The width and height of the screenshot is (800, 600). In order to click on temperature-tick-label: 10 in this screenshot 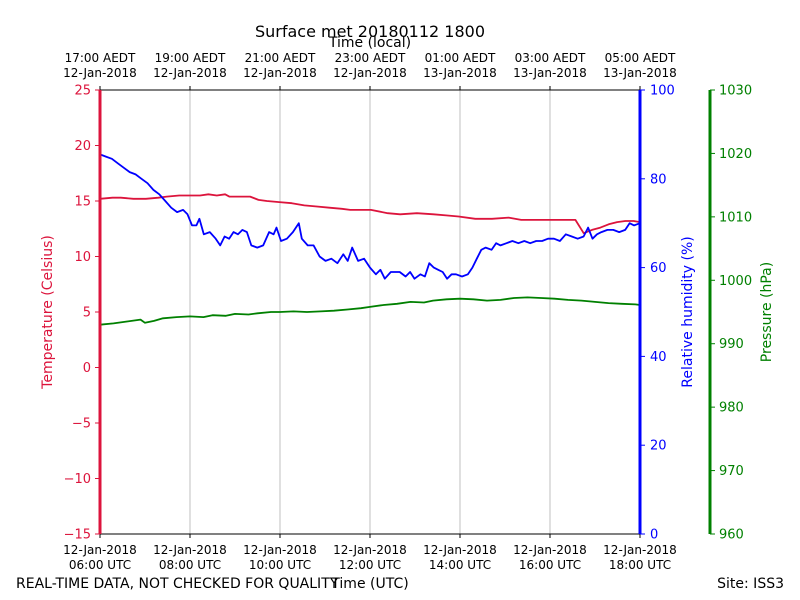, I will do `click(82, 257)`.